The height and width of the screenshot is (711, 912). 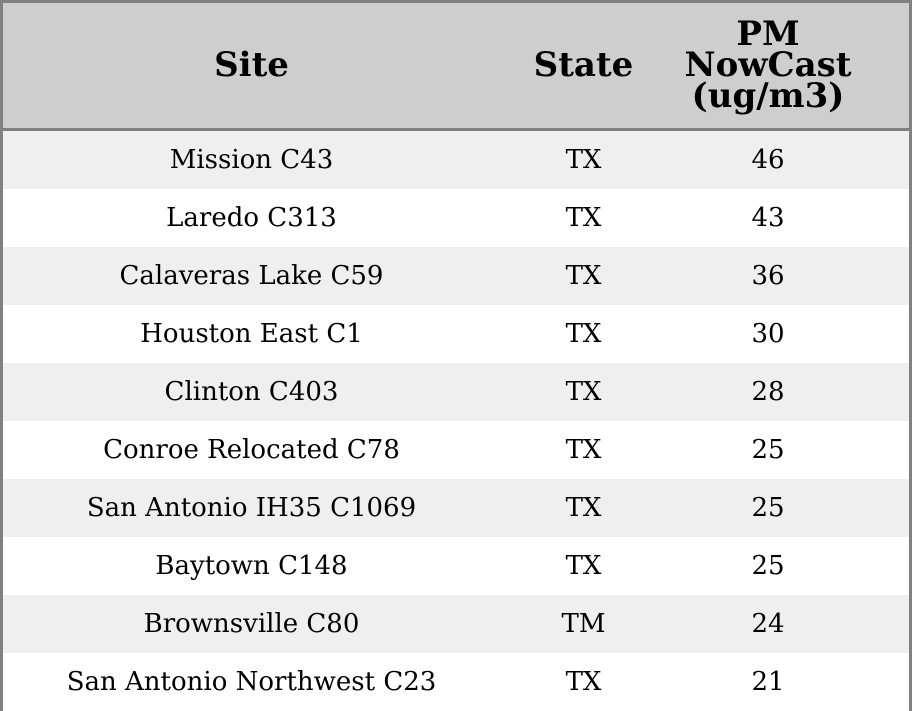 I want to click on table-row: Laredo C313 TX 43, so click(x=456, y=218).